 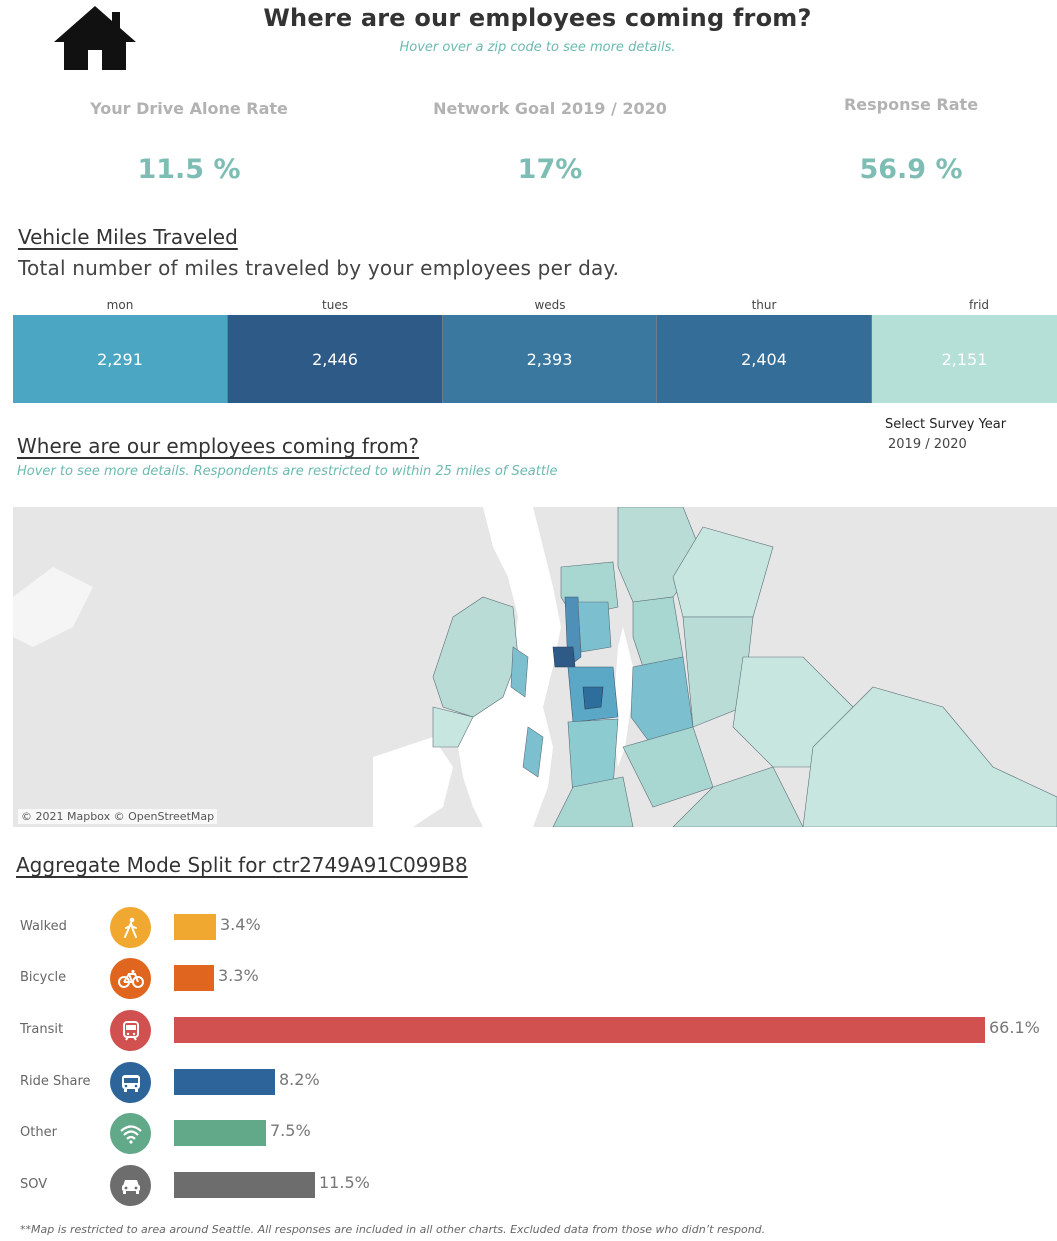 I want to click on day-label-tues: tues, so click(x=335, y=305).